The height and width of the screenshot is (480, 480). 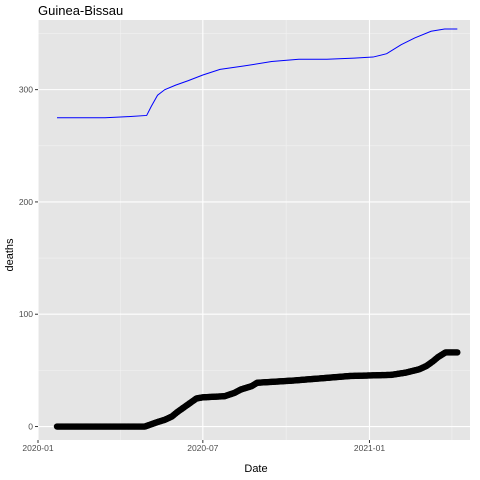 I want to click on y-tick-label: 300, so click(x=26, y=90).